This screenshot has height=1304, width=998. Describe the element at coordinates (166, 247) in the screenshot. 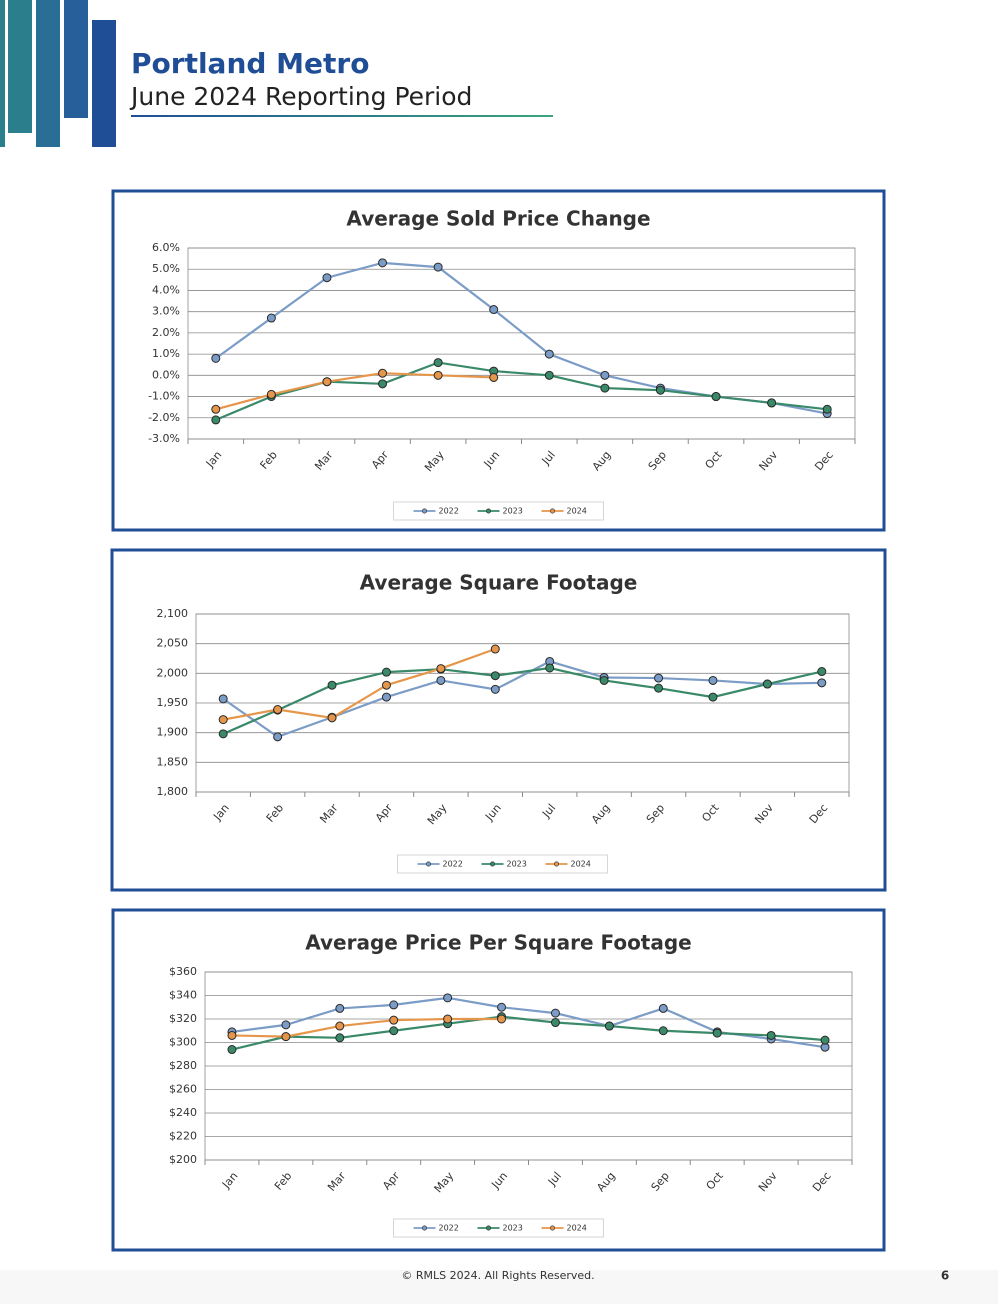

I see `y-tick-label: 6.0%` at that location.